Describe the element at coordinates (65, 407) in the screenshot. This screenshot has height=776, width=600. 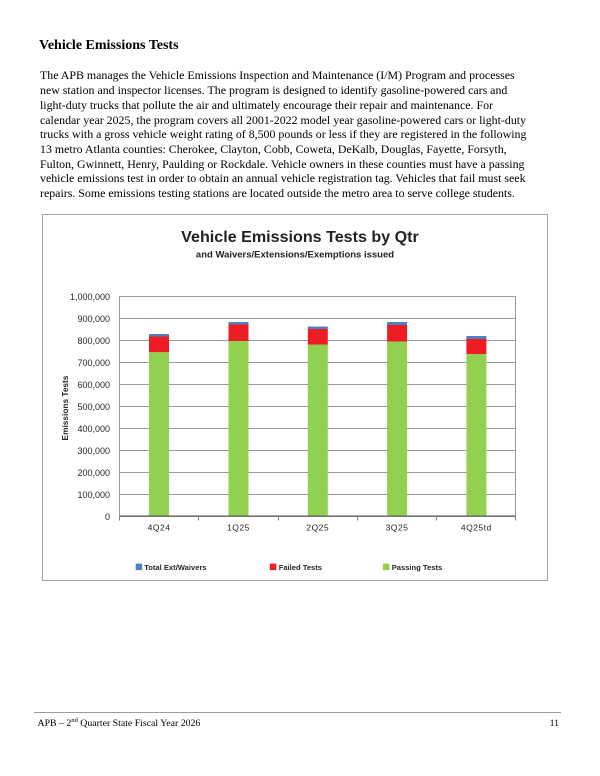
I see `svg-text: Emissions Tests` at that location.